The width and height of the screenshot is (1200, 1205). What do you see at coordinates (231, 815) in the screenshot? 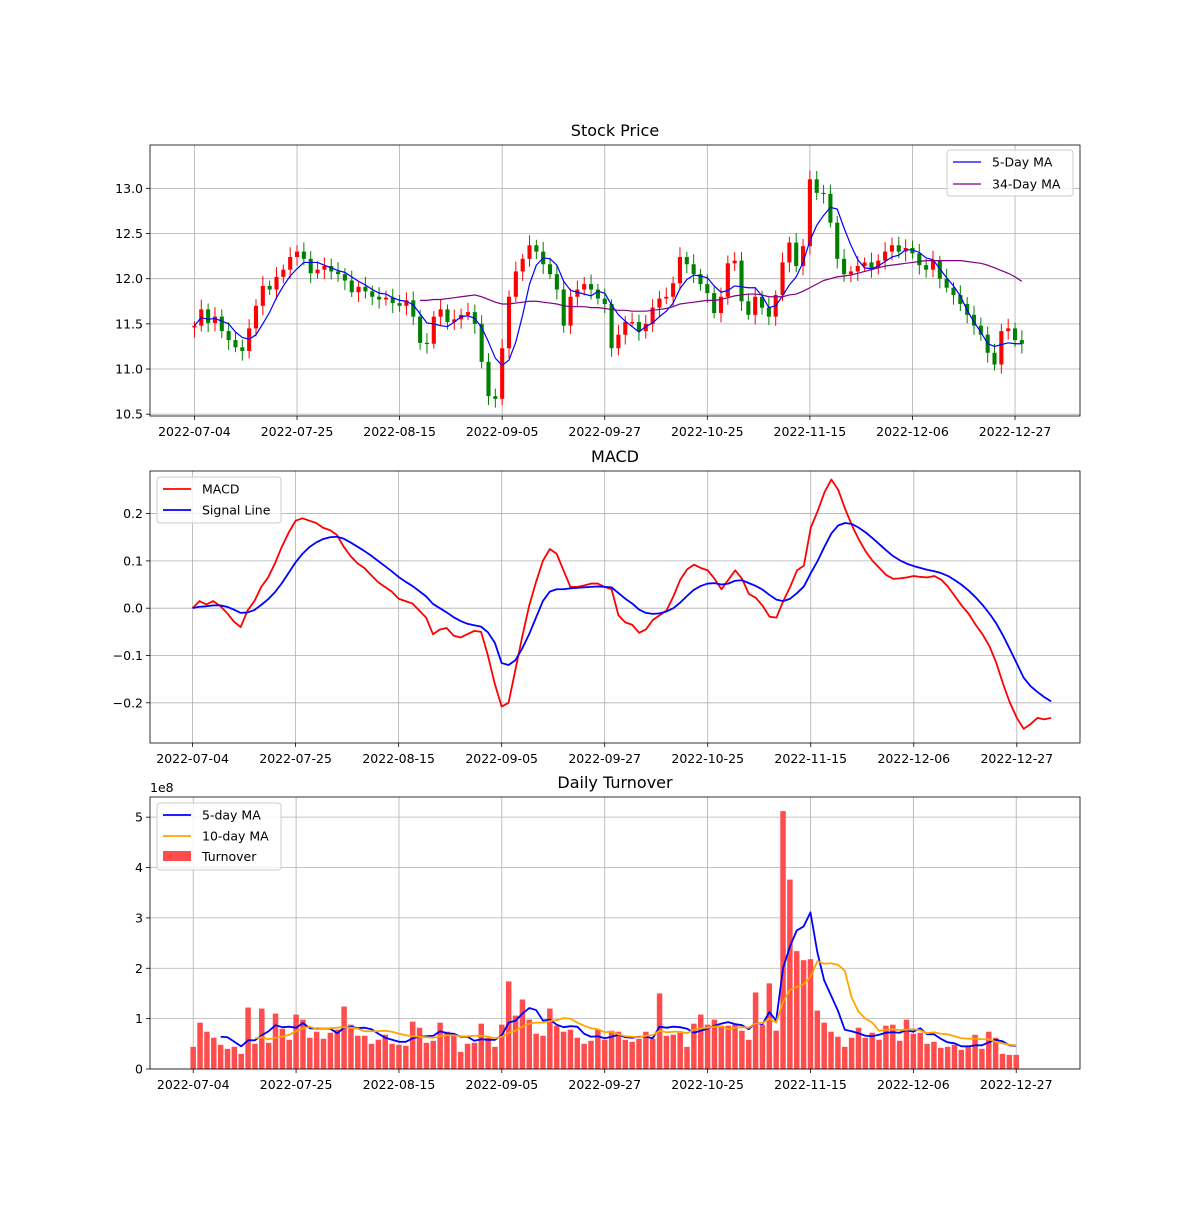
I see `legend-label-5day-ma: 5-day MA` at bounding box center [231, 815].